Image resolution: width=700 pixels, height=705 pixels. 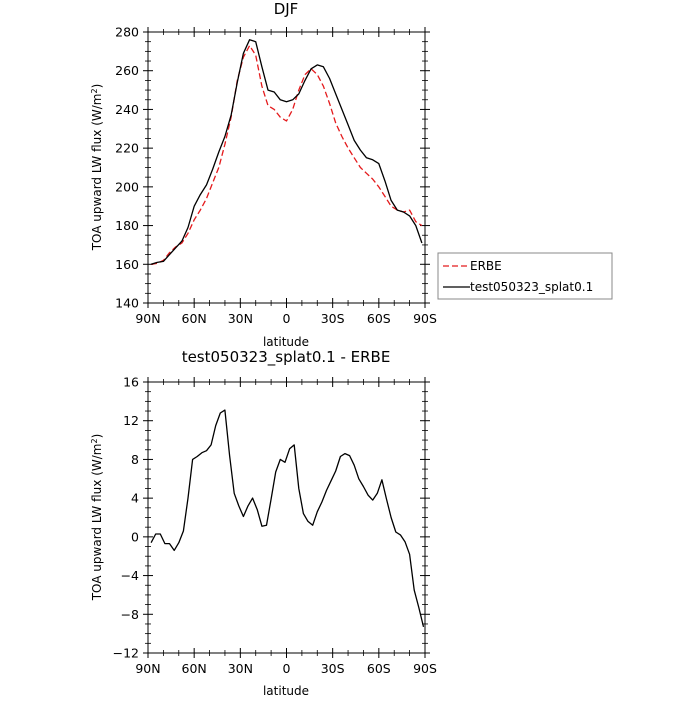 I want to click on top-x-tick-label: 90S, so click(x=425, y=318).